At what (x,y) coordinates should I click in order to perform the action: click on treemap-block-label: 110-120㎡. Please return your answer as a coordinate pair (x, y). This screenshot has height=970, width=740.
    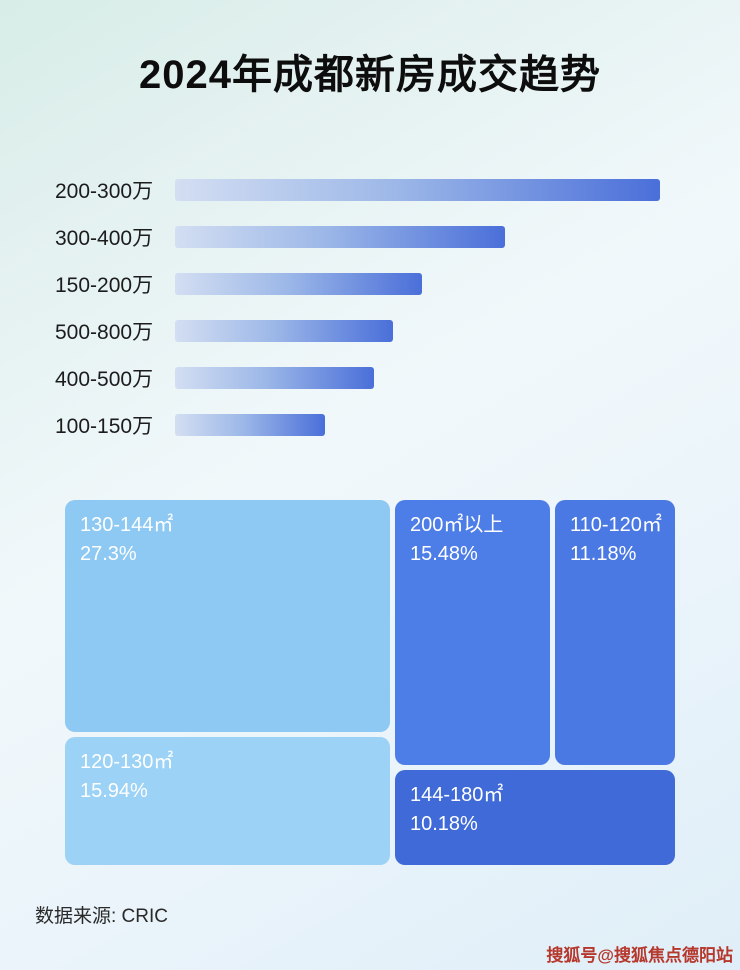
    Looking at the image, I should click on (616, 525).